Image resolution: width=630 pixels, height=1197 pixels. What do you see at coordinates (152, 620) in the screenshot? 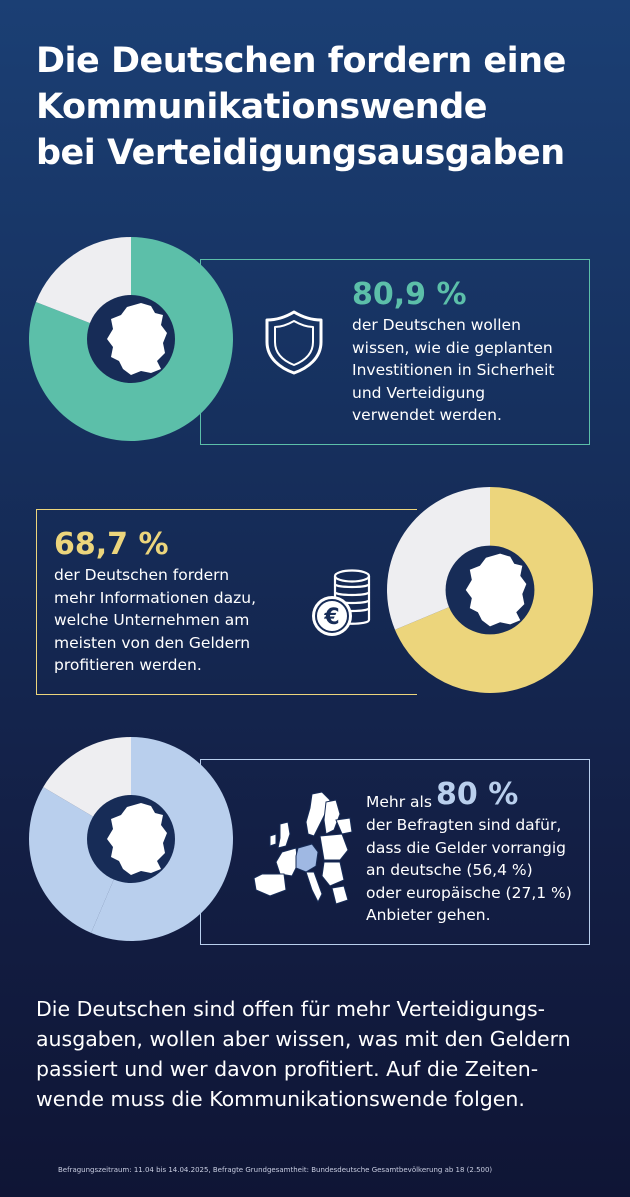
I see `desc-2-line-3: welche Unternehmen am` at bounding box center [152, 620].